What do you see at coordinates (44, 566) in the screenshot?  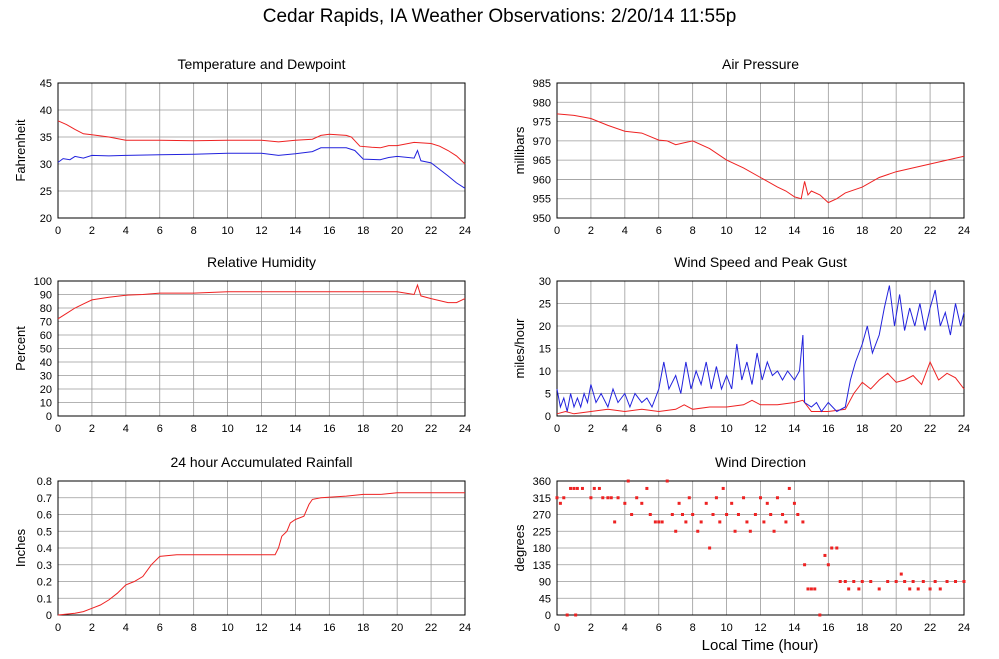 I see `y-tick-label: 0.3` at bounding box center [44, 566].